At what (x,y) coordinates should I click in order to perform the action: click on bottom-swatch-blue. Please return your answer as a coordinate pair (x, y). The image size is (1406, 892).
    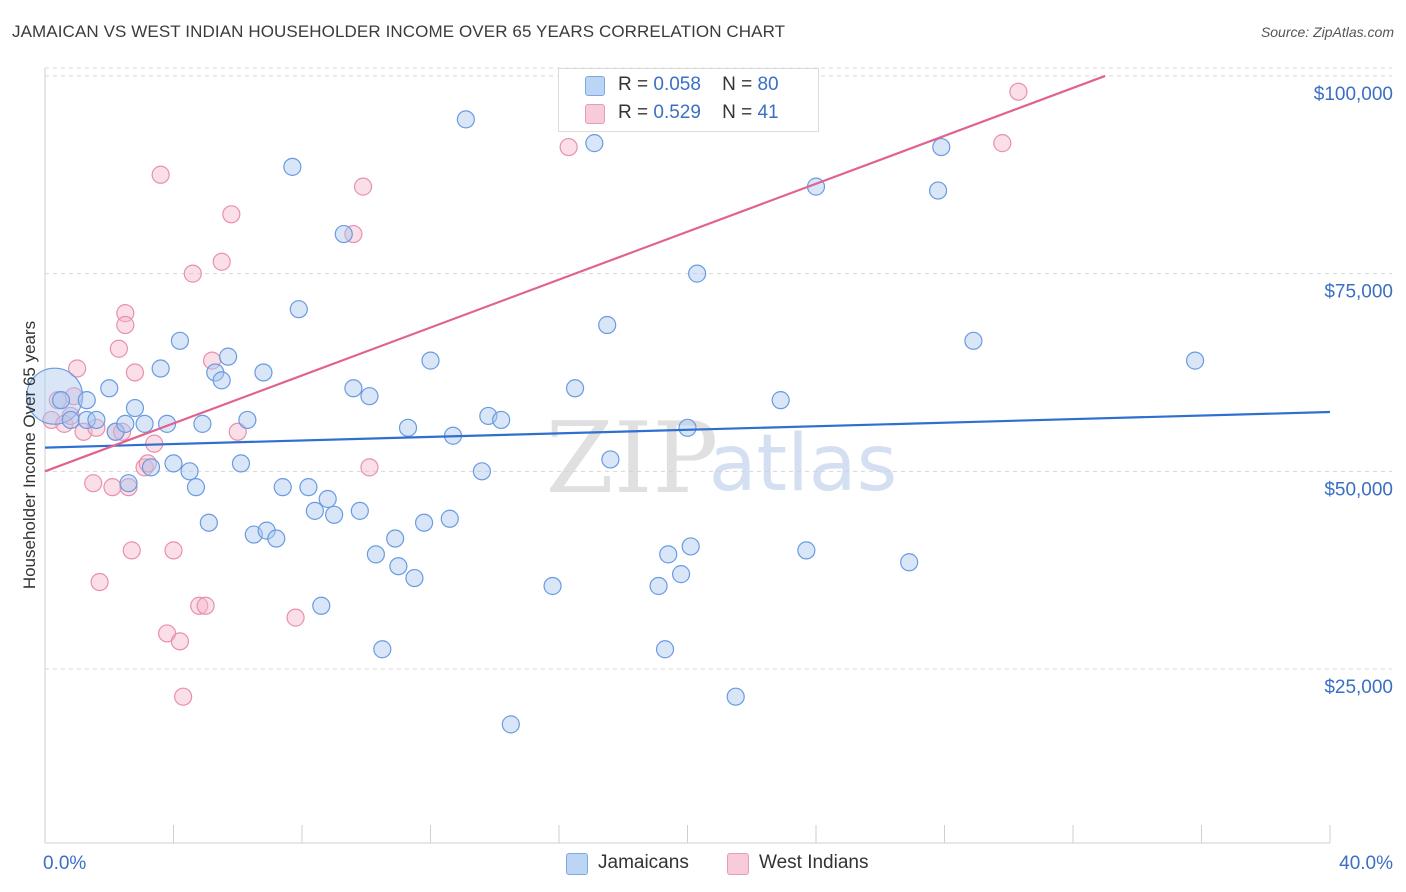
    Looking at the image, I should click on (577, 864).